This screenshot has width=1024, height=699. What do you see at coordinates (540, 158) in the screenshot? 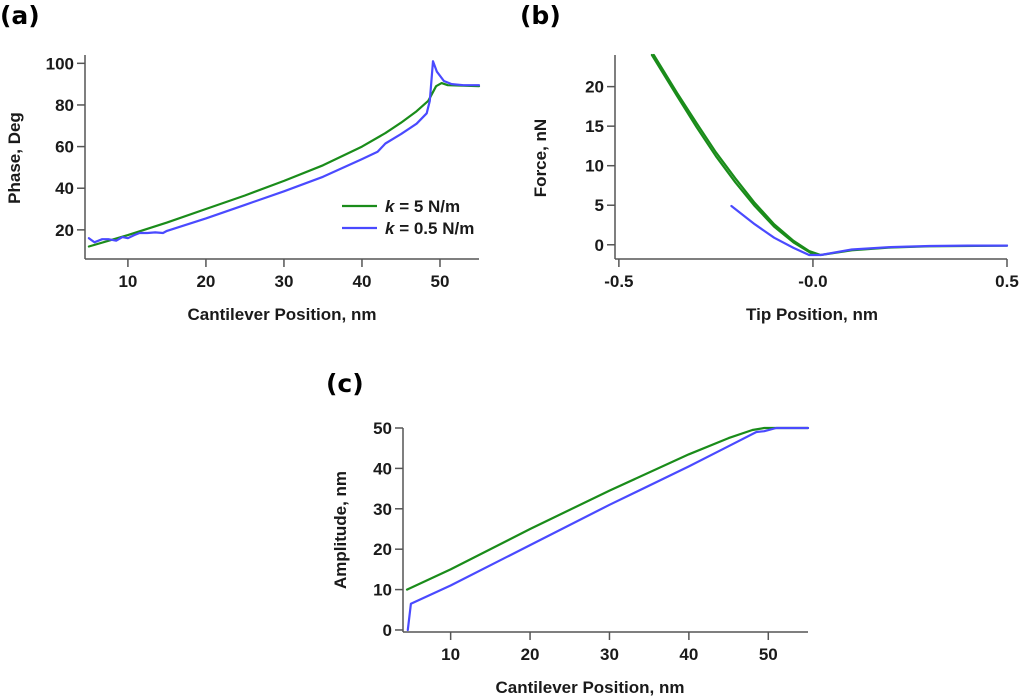
I see `panel-b-ylabel: Force, nN` at bounding box center [540, 158].